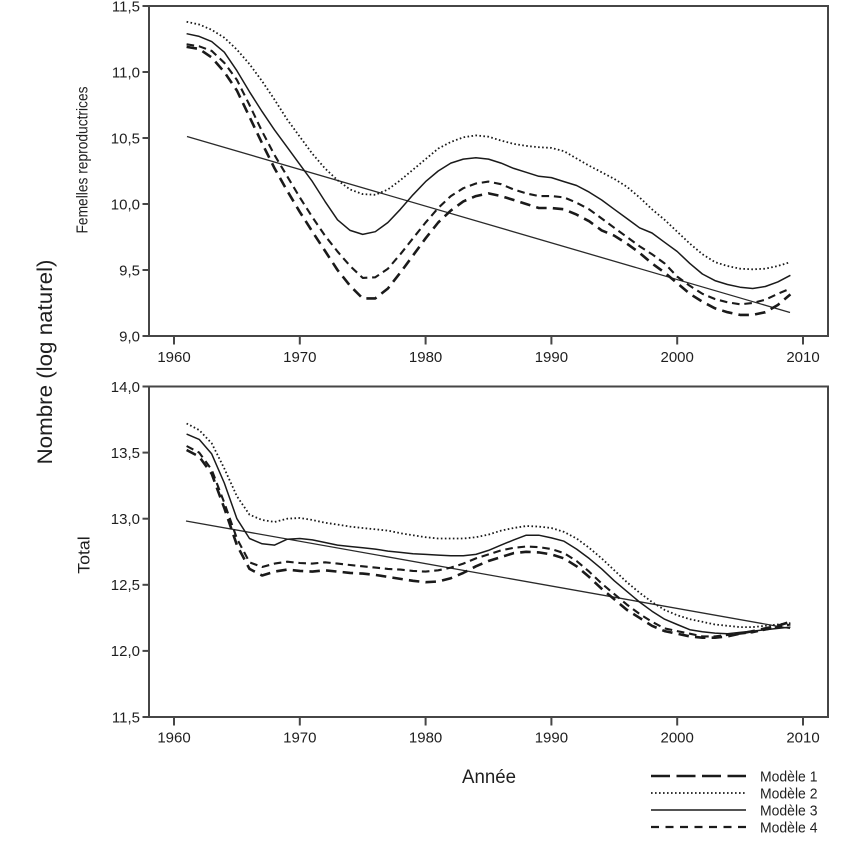 The height and width of the screenshot is (845, 850). I want to click on svg-text: Modèle 4, so click(789, 827).